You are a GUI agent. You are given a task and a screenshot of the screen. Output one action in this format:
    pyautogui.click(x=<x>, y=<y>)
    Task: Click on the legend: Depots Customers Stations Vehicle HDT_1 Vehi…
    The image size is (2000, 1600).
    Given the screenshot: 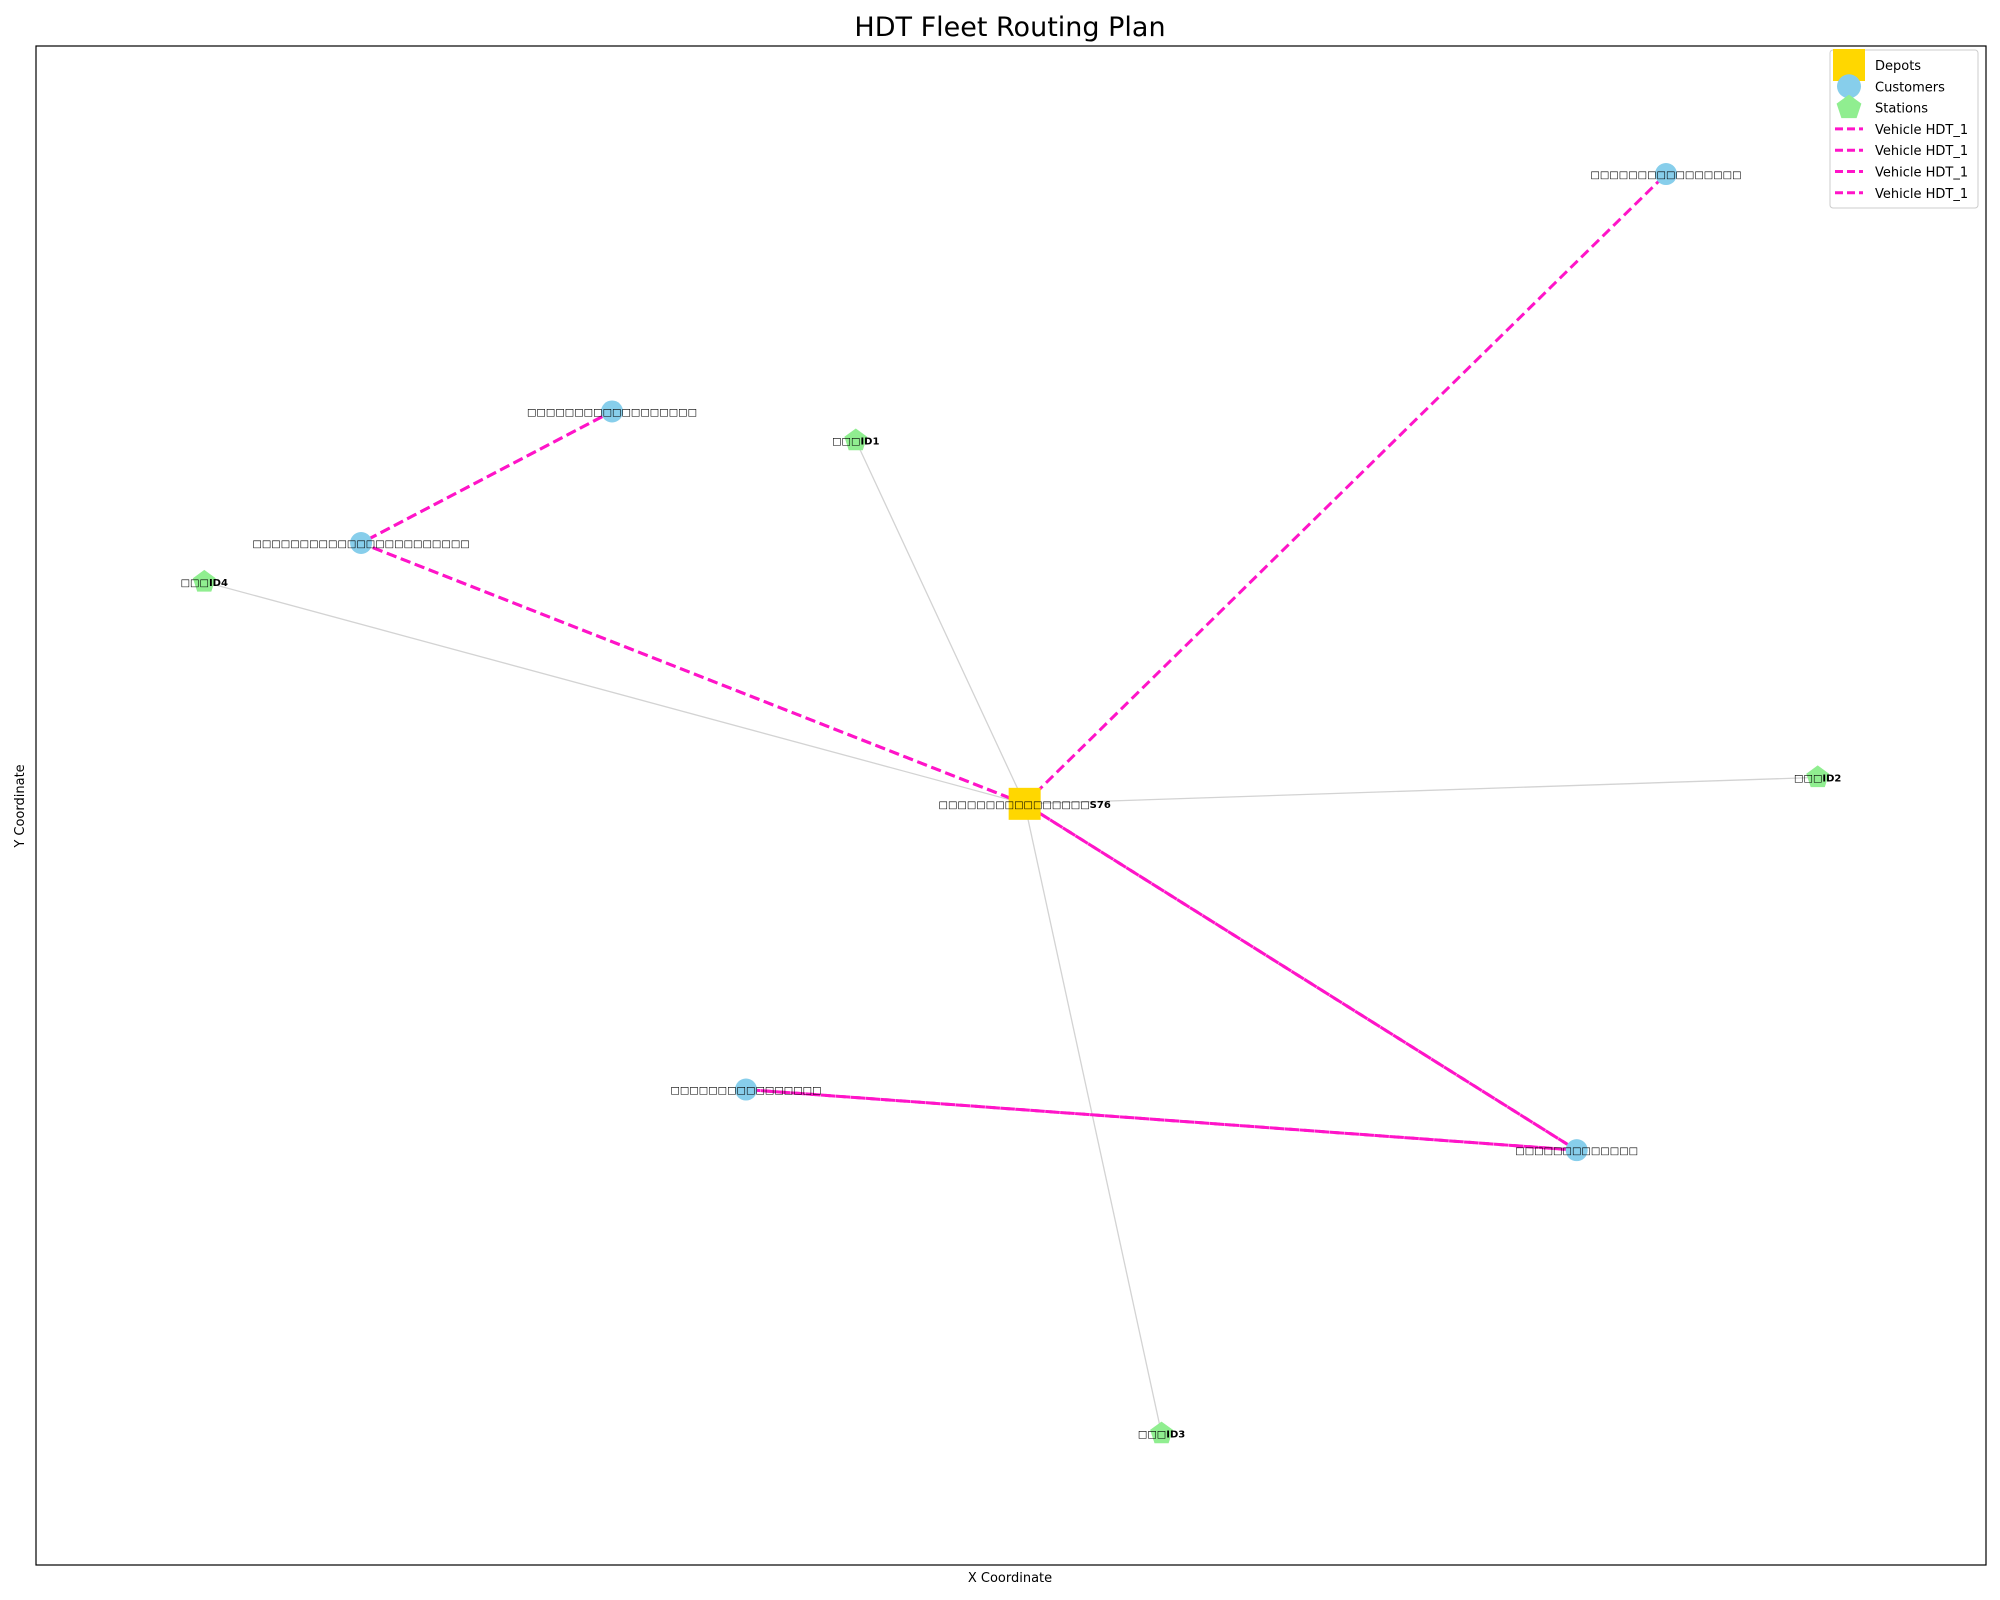 What is the action you would take?
    pyautogui.click(x=1904, y=129)
    